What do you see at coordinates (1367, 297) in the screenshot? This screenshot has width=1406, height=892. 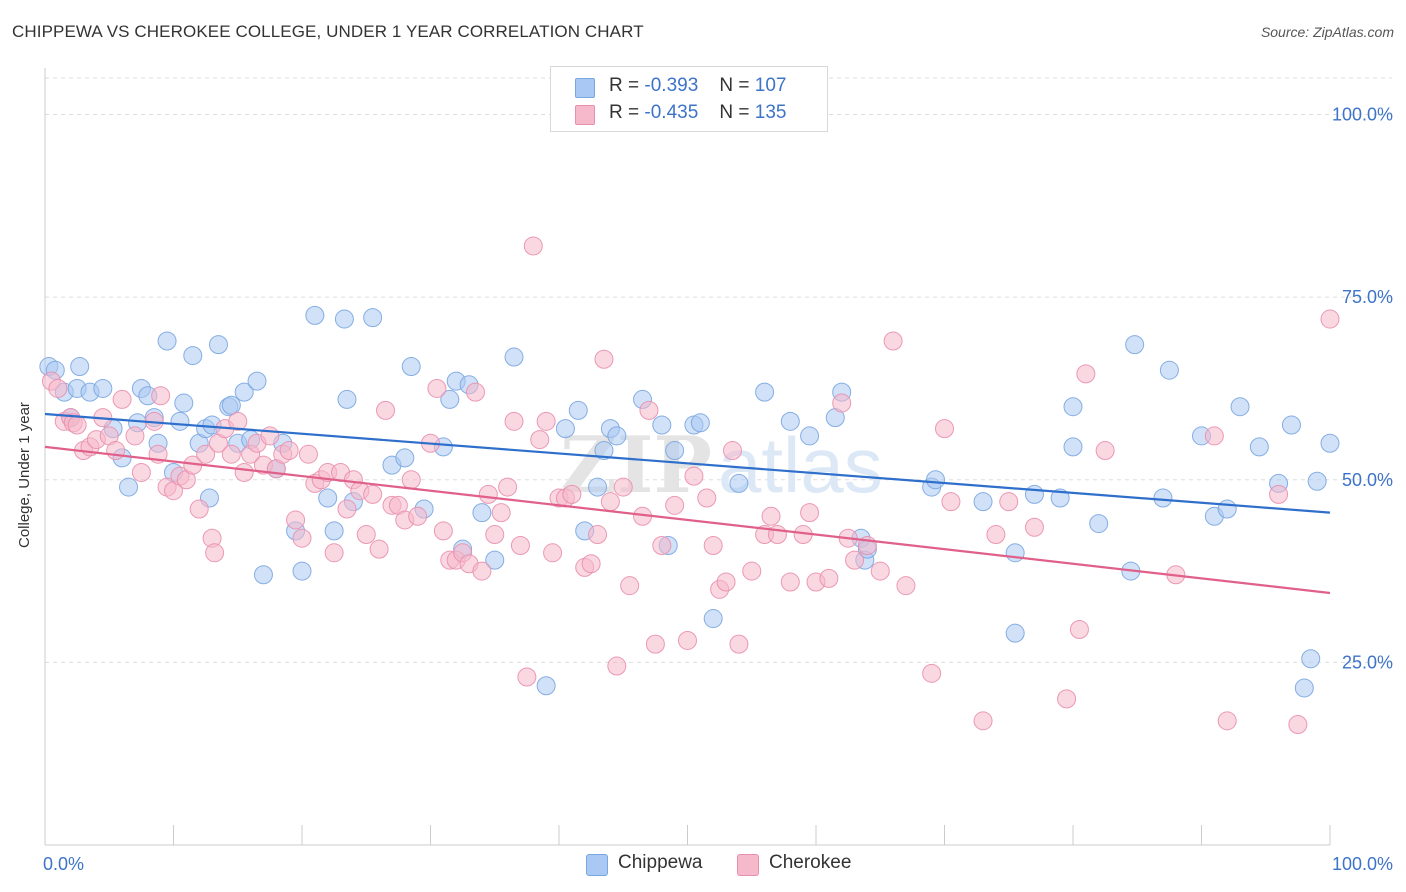 I see `y-tick-label: 75.0%` at bounding box center [1367, 297].